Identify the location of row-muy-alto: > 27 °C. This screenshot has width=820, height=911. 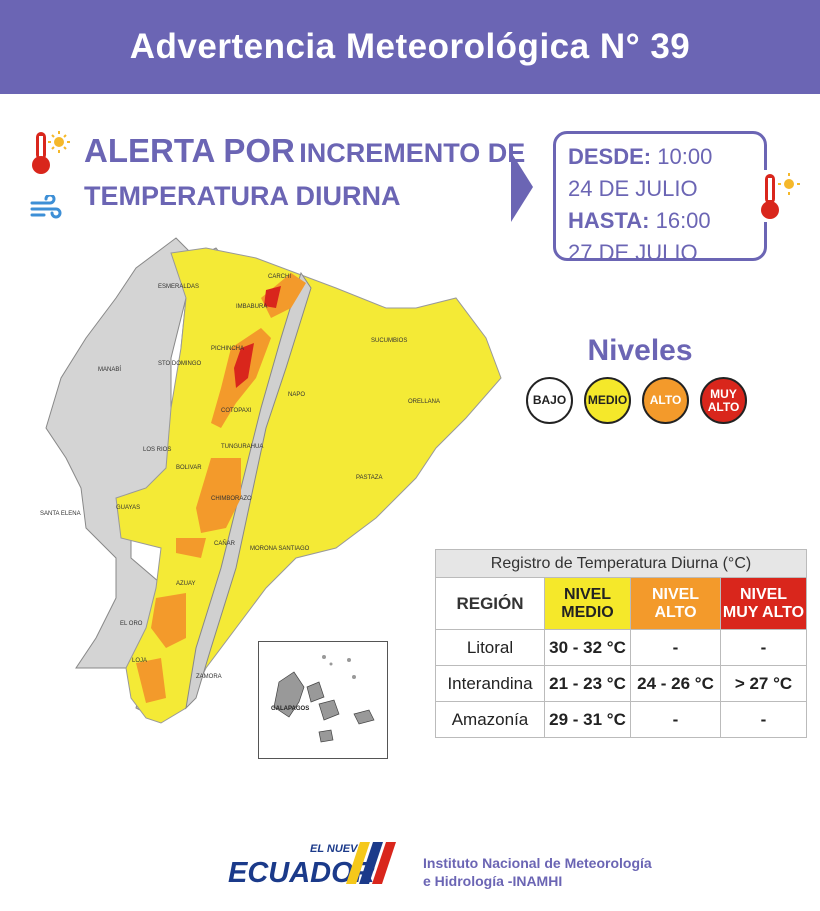
(763, 683).